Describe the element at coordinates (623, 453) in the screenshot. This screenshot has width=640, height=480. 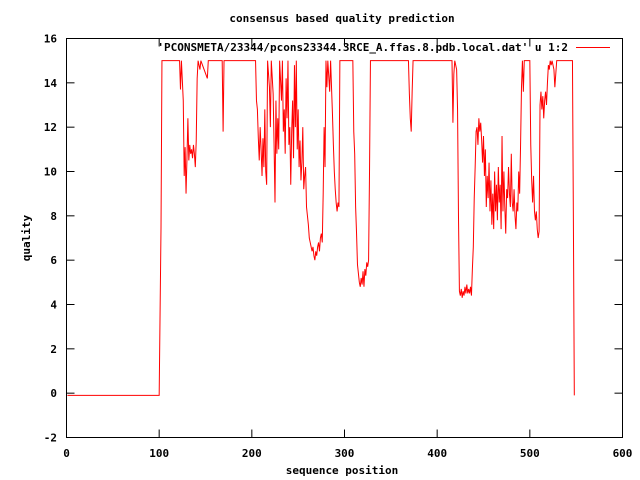
I see `x-tick-label-600: 600` at that location.